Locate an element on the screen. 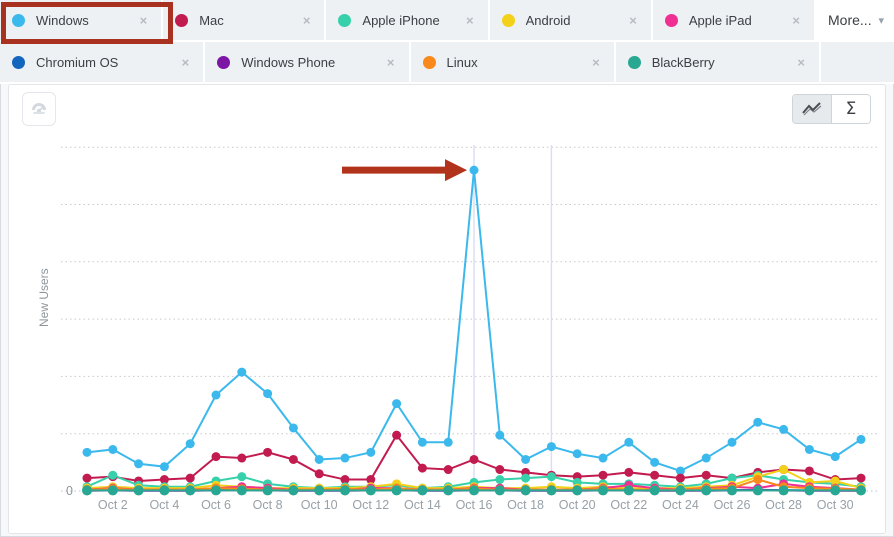 Image resolution: width=894 pixels, height=537 pixels. filter-chip-apple-iphone: Apple iPhone × is located at coordinates (407, 20).